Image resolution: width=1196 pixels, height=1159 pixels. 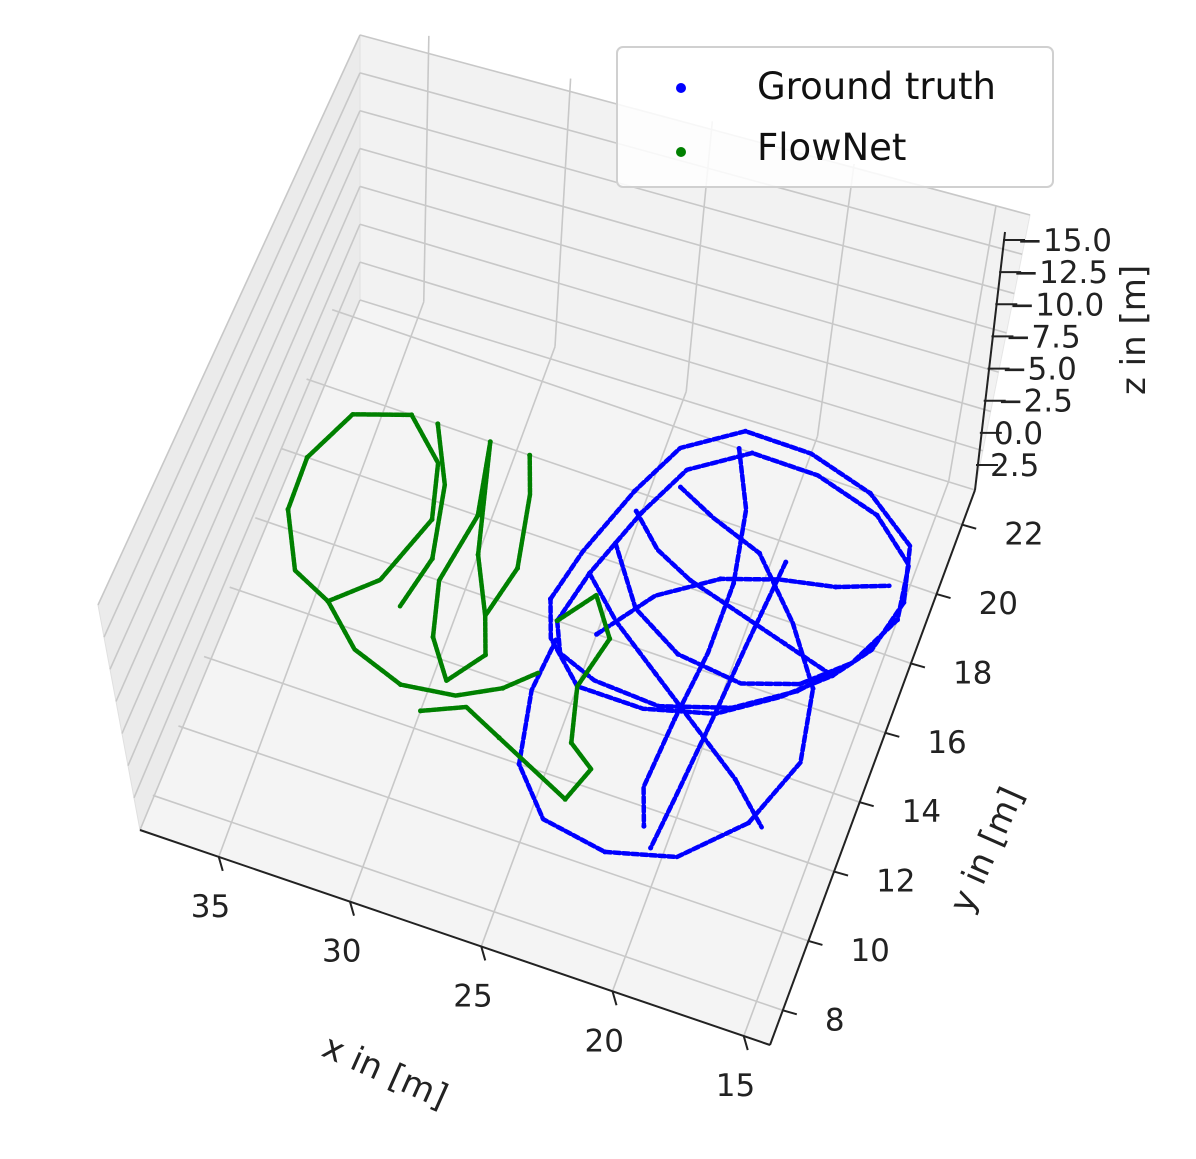 What do you see at coordinates (835, 1020) in the screenshot?
I see `y-tick-label: 8` at bounding box center [835, 1020].